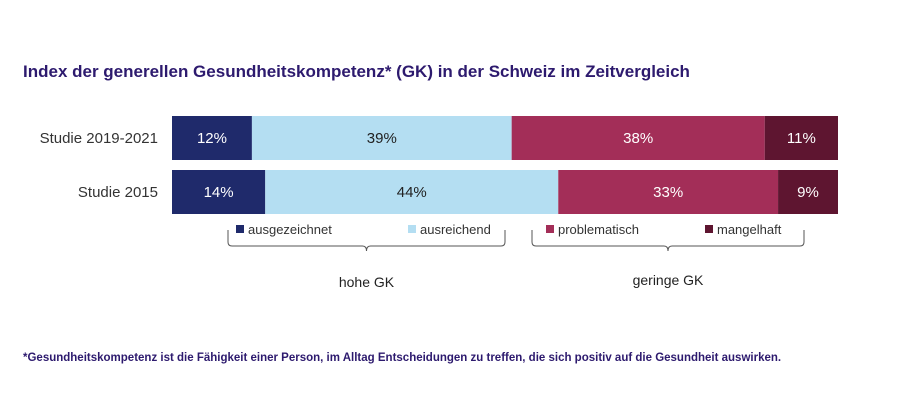  I want to click on group-label: geringe GK, so click(668, 280).